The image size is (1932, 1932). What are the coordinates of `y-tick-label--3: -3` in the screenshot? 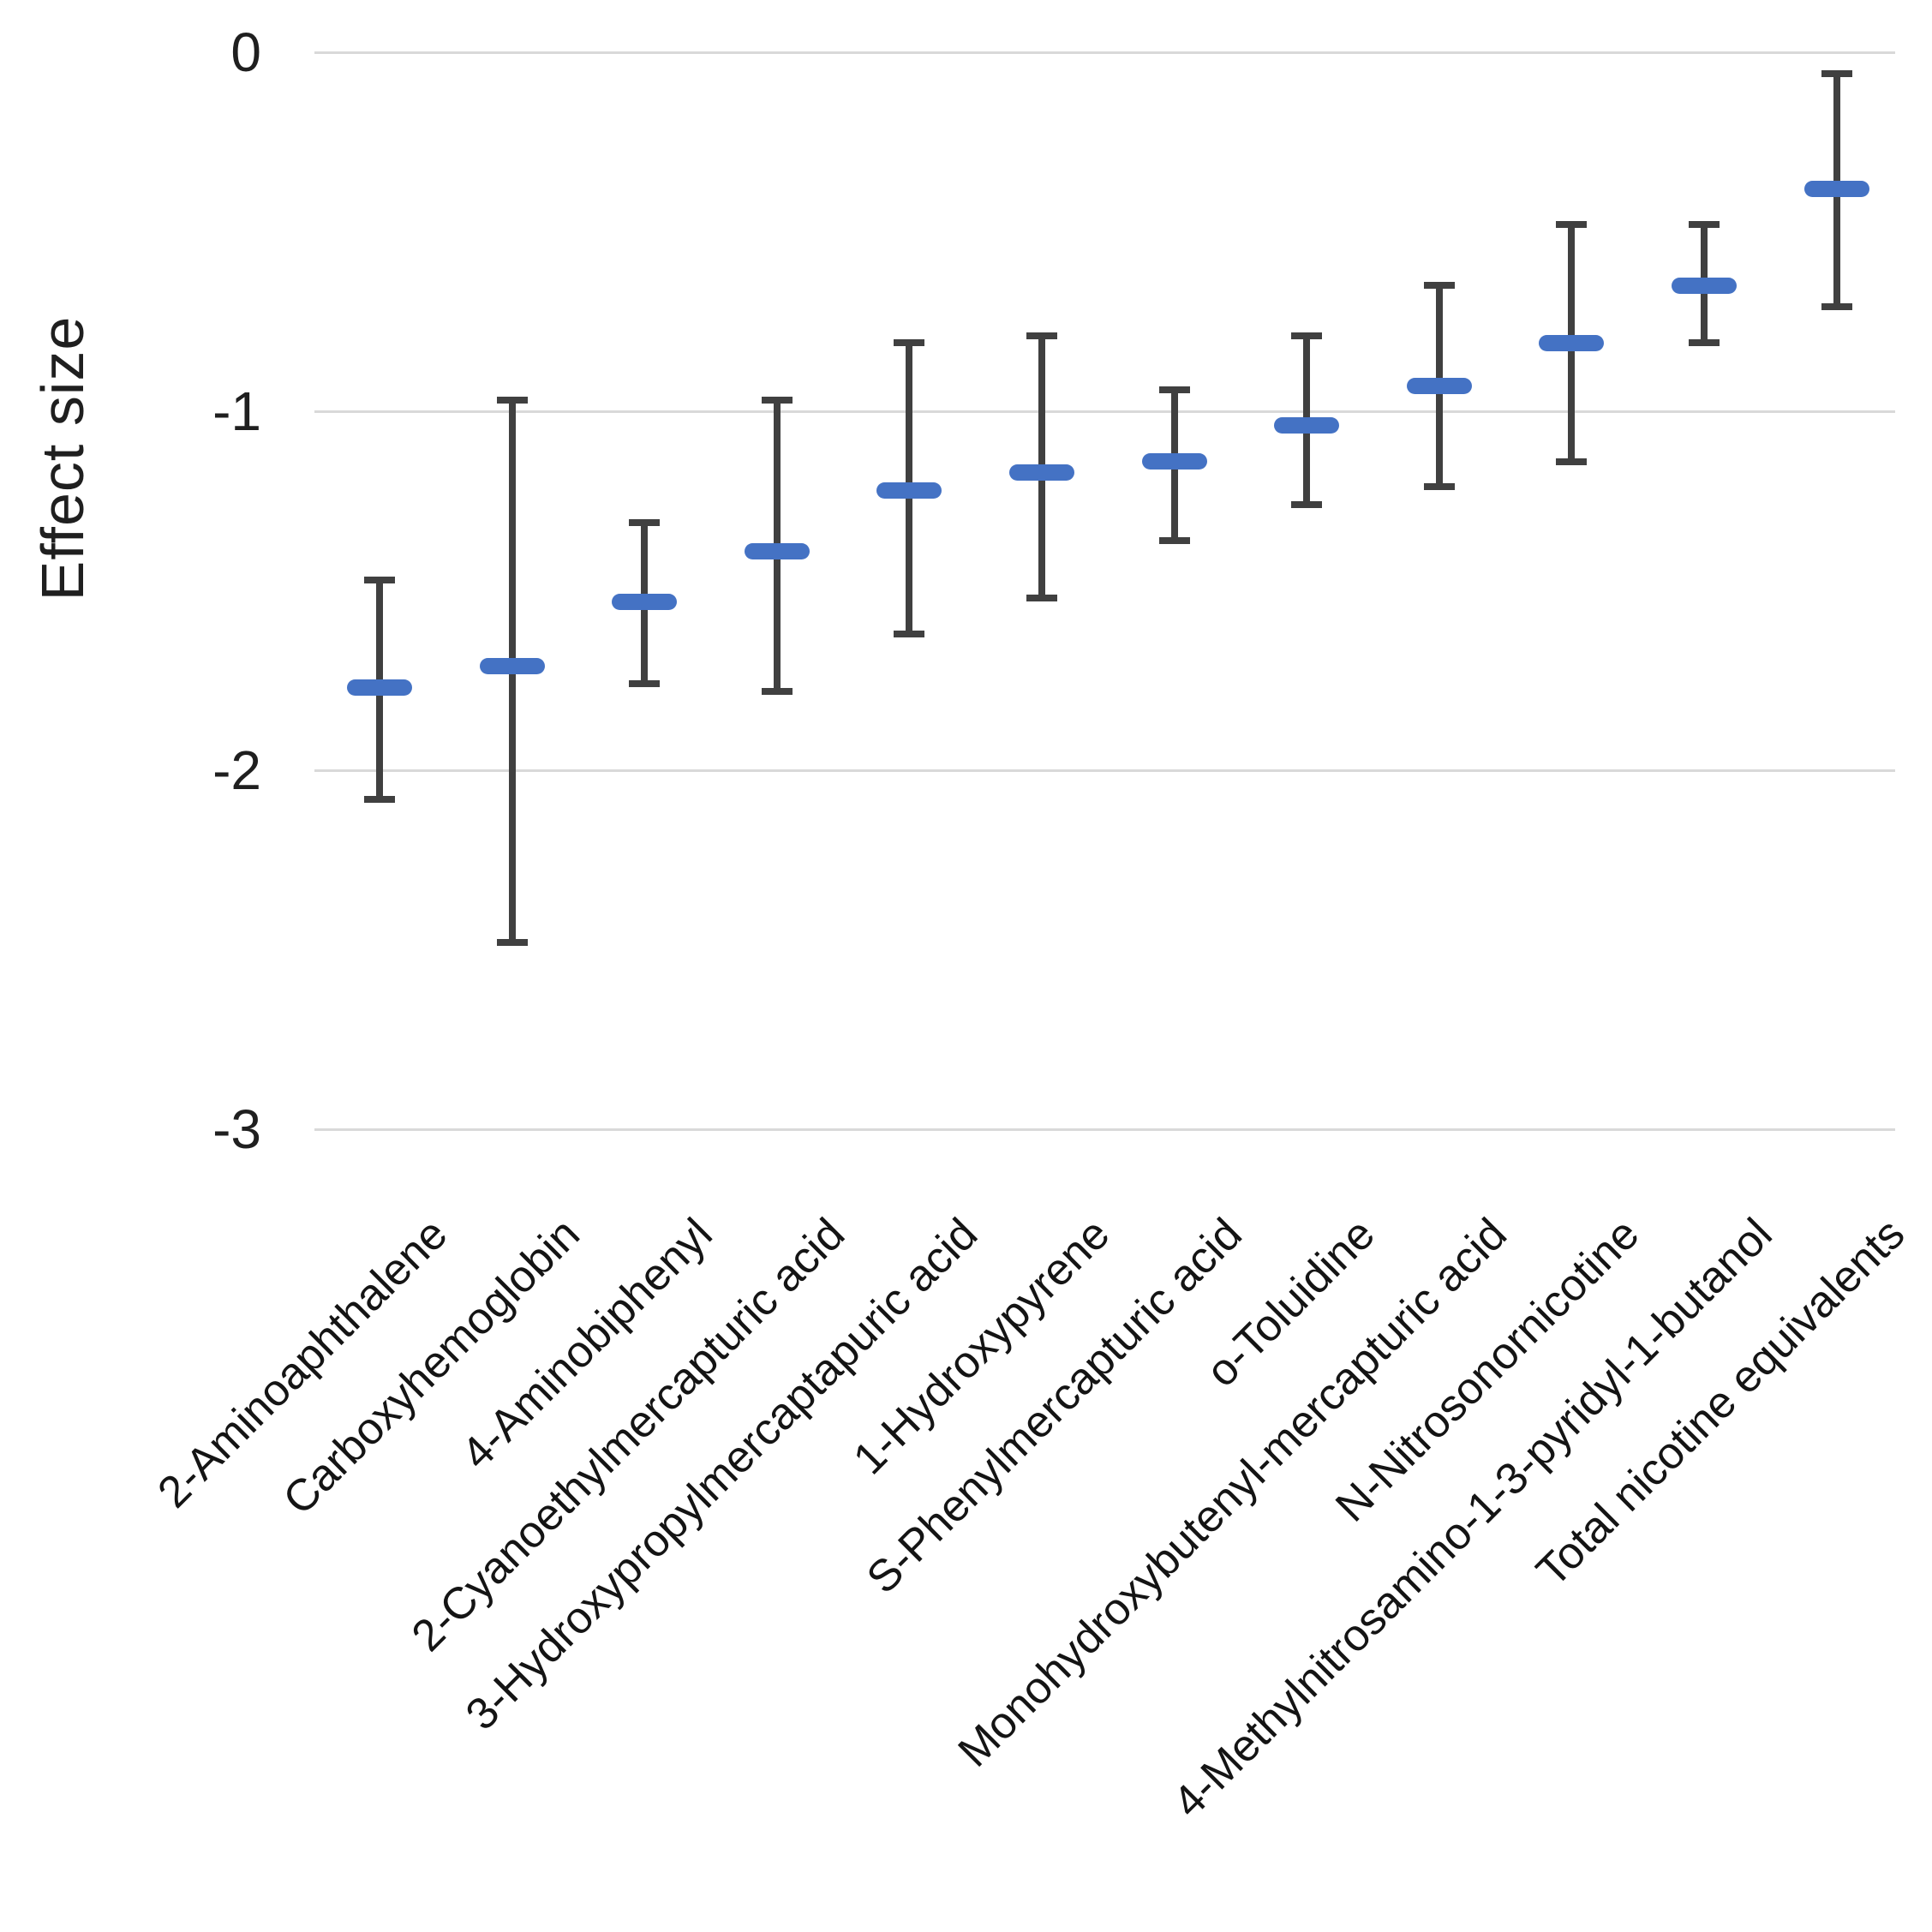 It's located at (236, 1129).